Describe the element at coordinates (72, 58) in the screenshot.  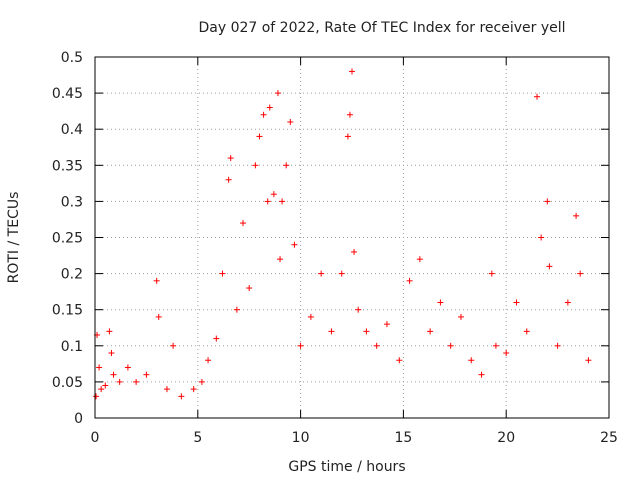
I see `y-tick-label: 0.5` at that location.